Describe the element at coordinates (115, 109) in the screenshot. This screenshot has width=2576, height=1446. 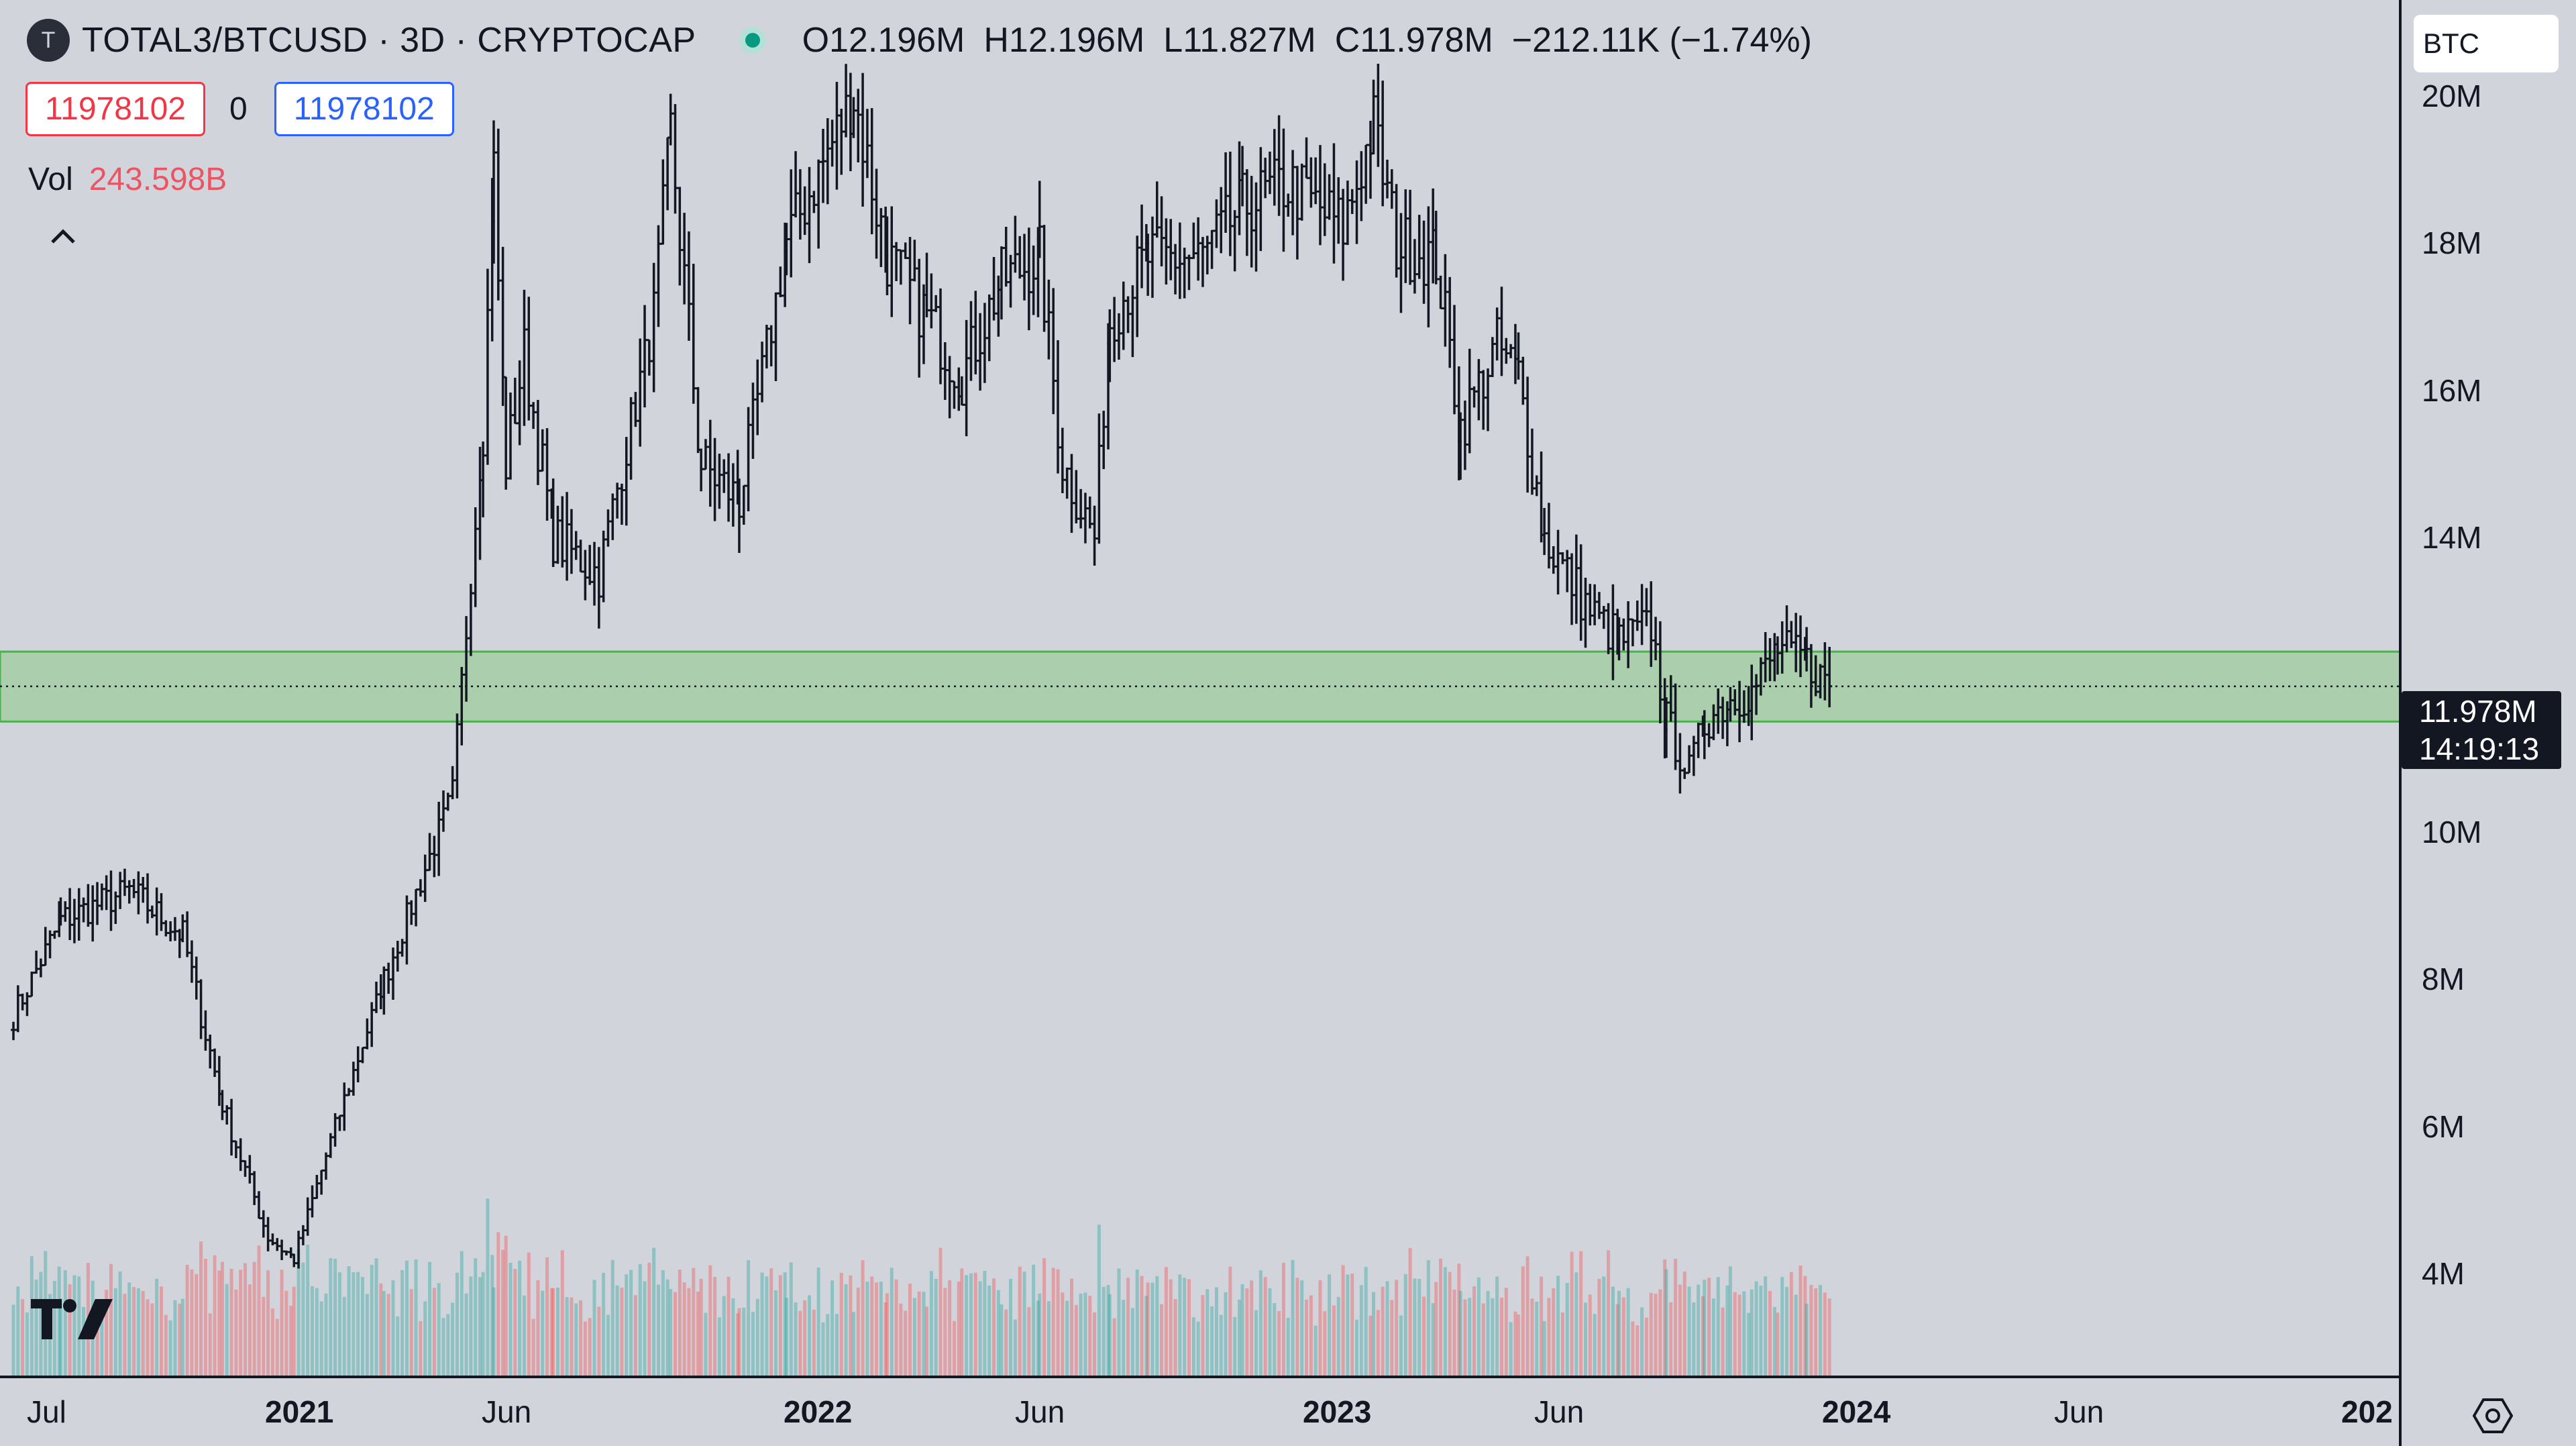
I see `sell-button: 11978102` at that location.